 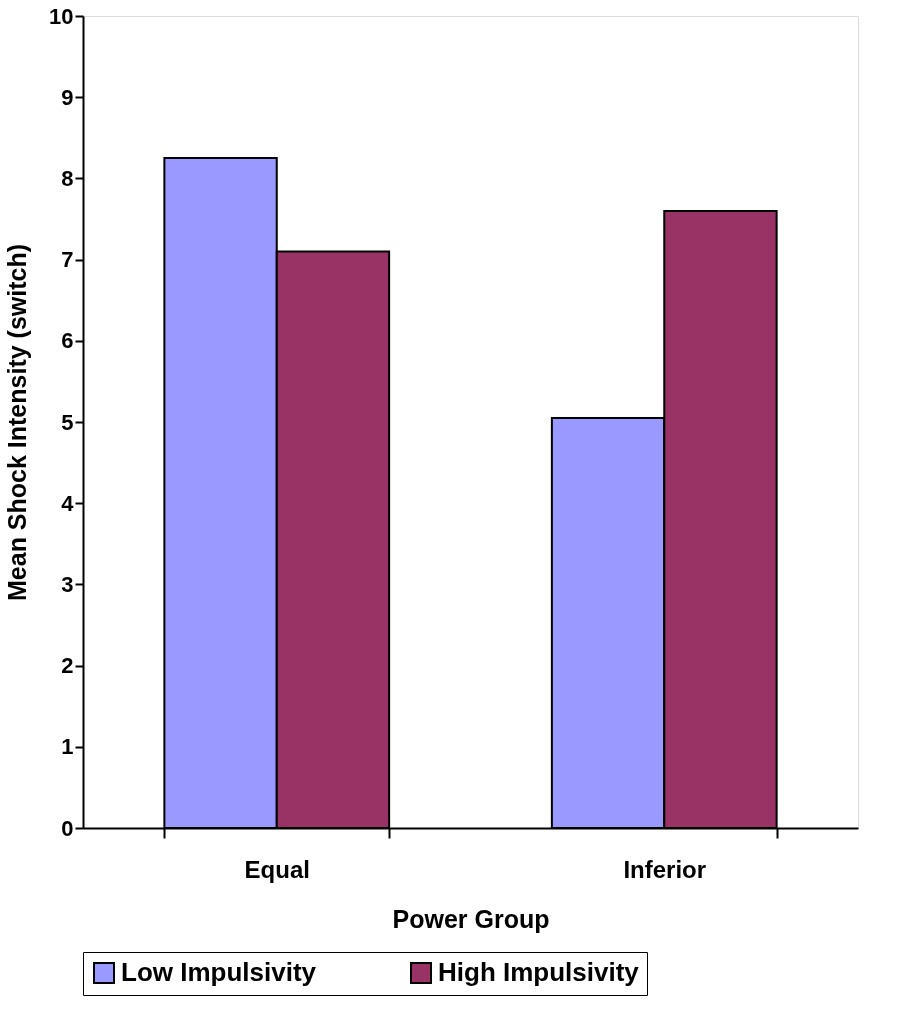 I want to click on legend-label: Low Impulsivity, so click(x=219, y=972).